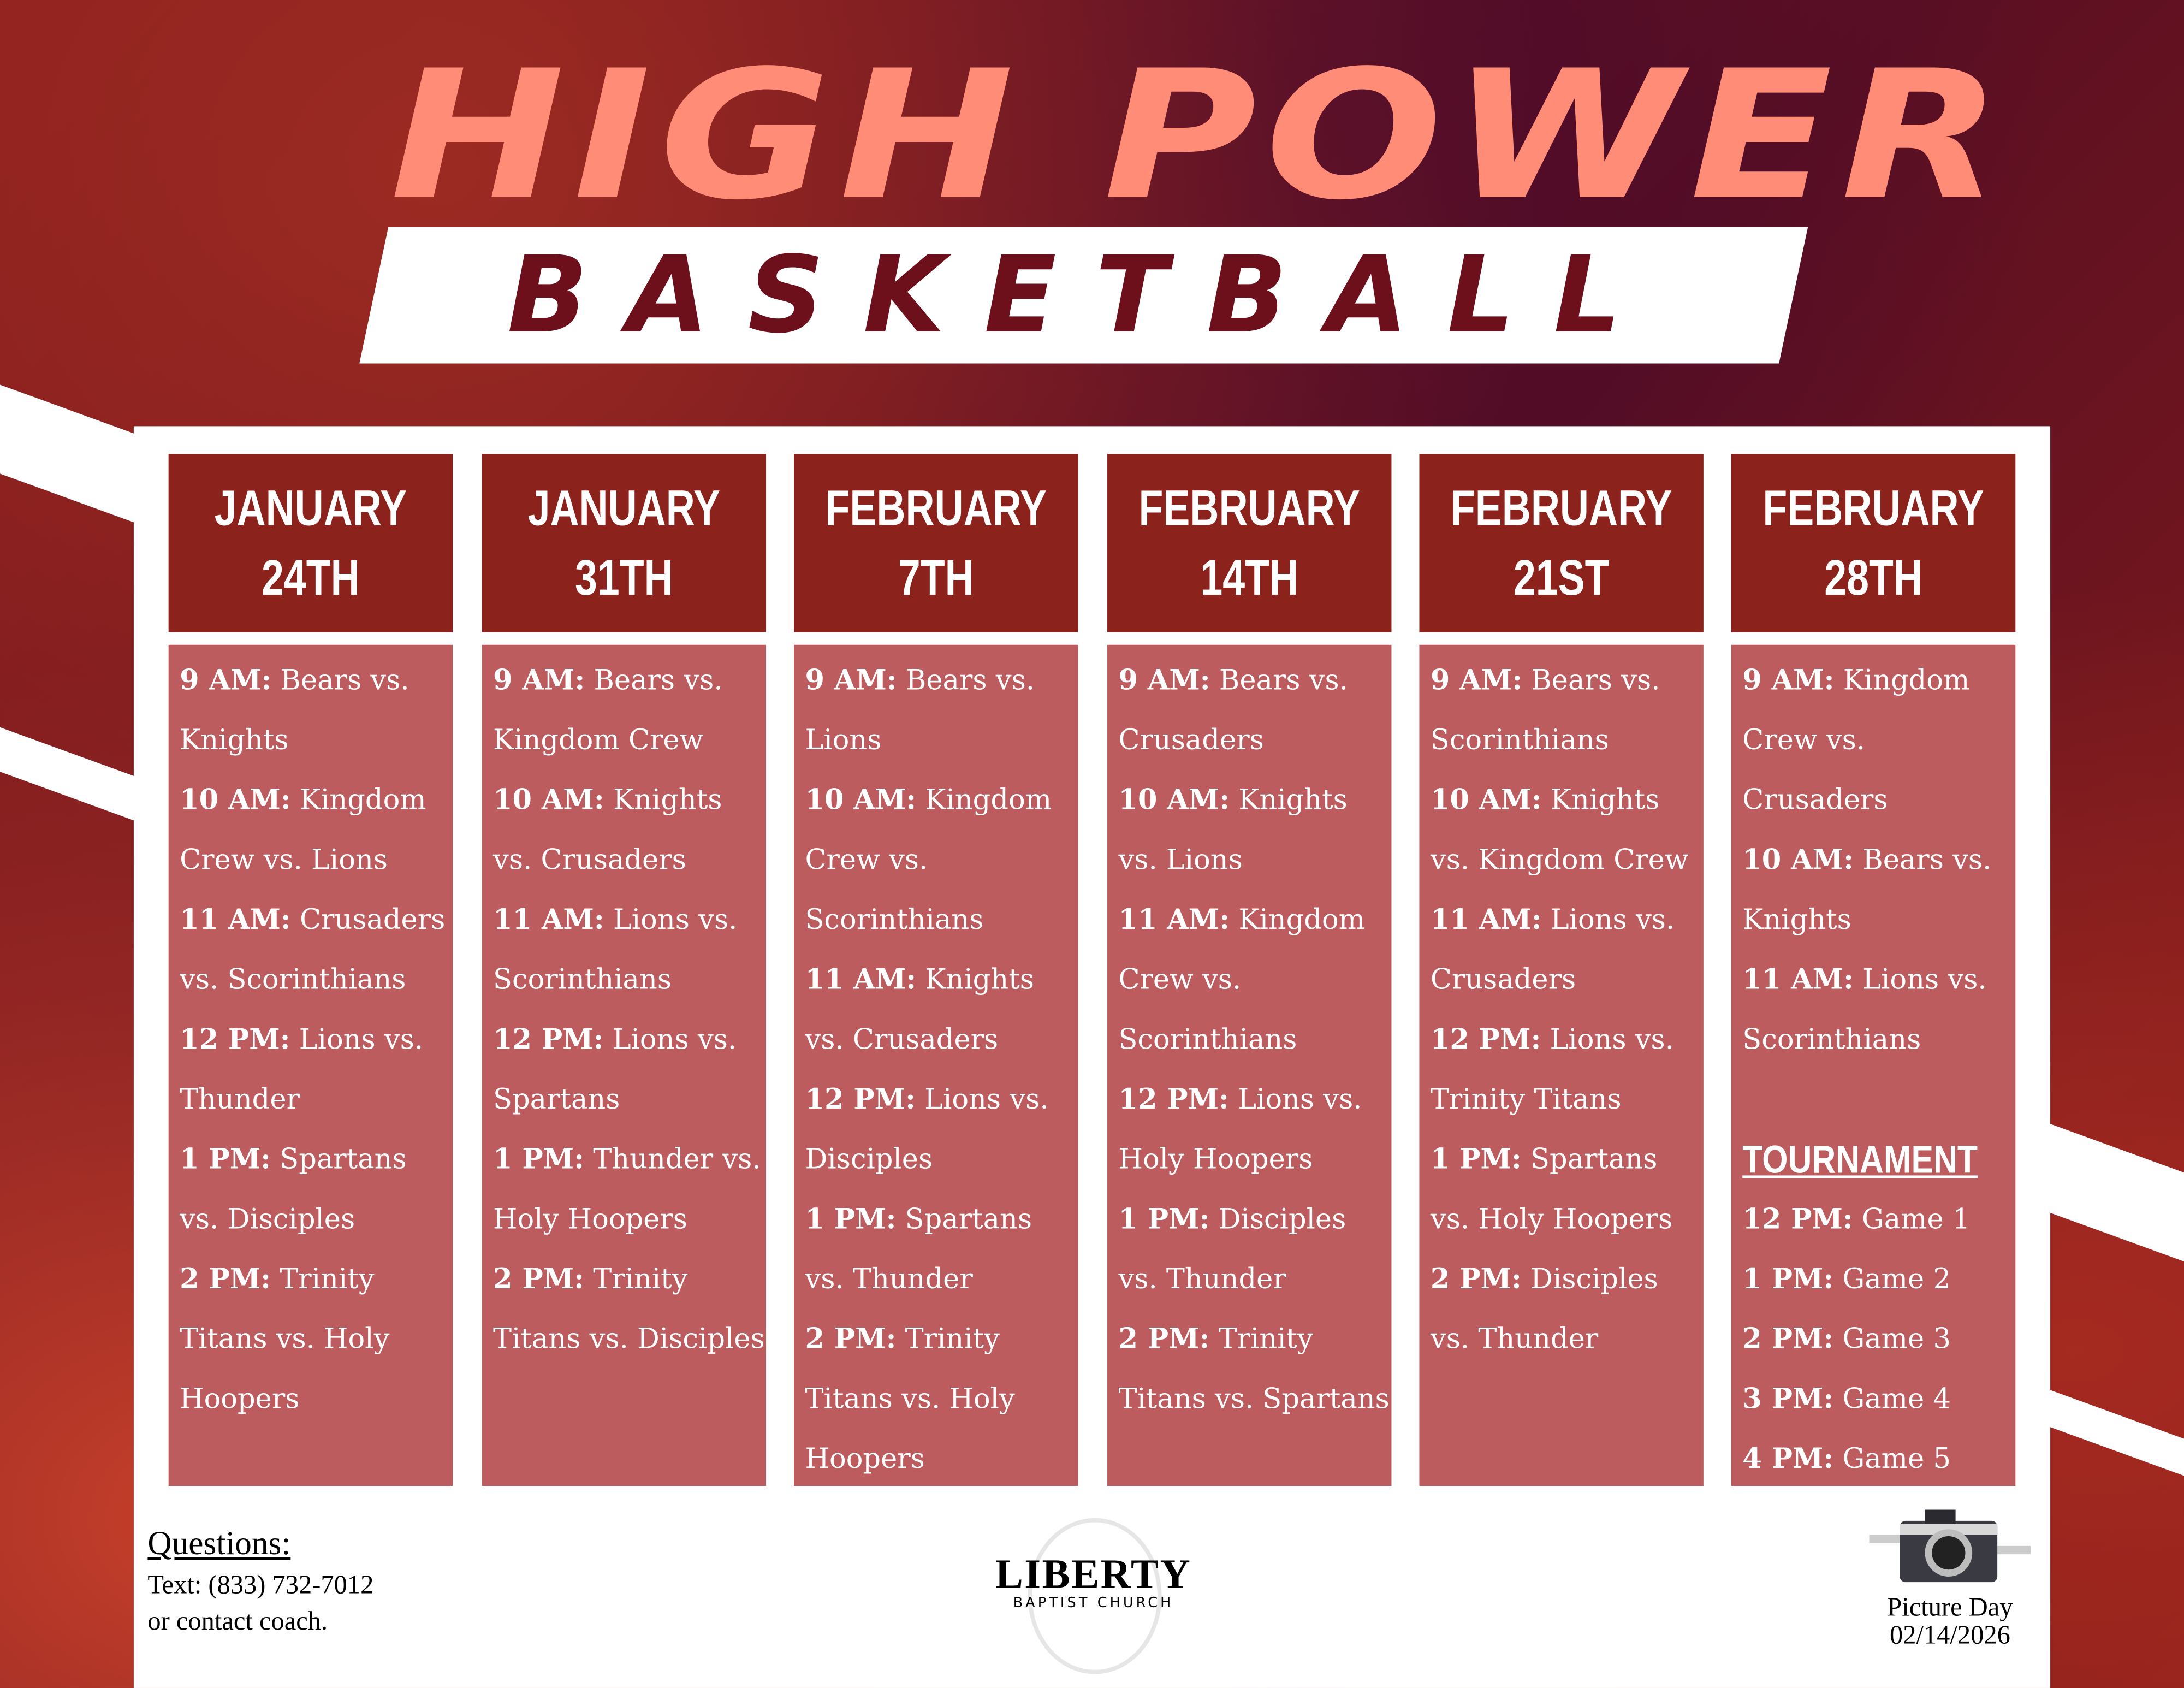 Image resolution: width=2184 pixels, height=1688 pixels. Describe the element at coordinates (285, 1338) in the screenshot. I see `game-match: Trinity Titans vs. Holy Hoopers` at that location.